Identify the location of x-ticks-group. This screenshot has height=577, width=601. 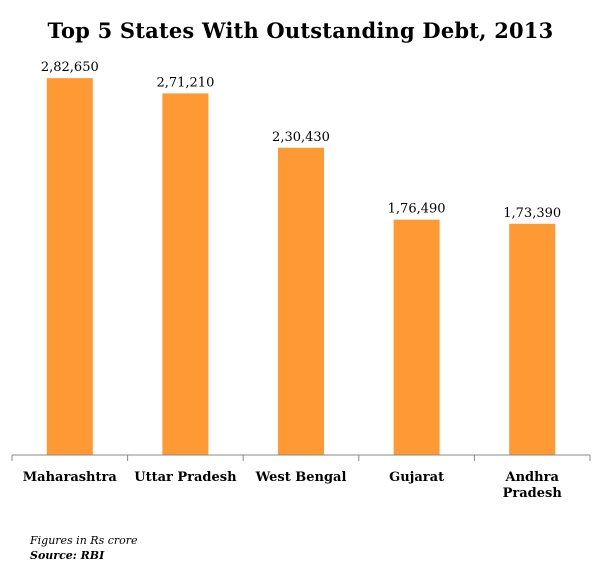
(301, 458).